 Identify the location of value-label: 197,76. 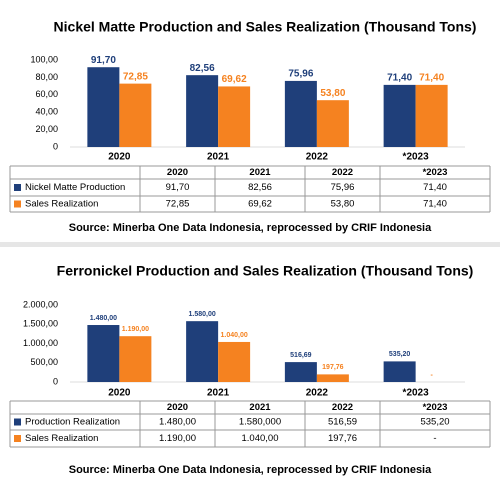
(333, 367).